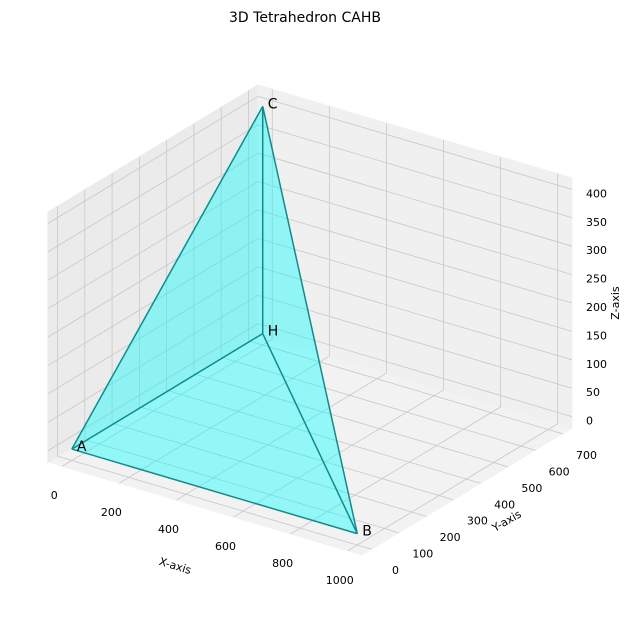 The image size is (626, 630). I want to click on vertex-label: C, so click(273, 104).